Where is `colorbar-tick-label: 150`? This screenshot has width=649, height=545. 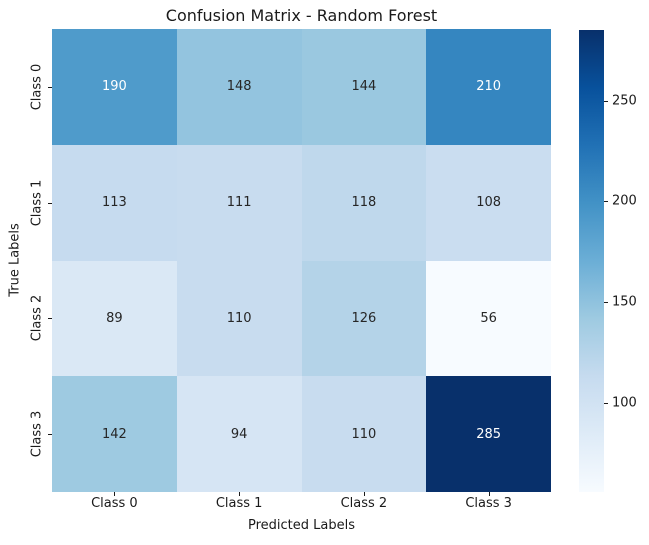 colorbar-tick-label: 150 is located at coordinates (624, 302).